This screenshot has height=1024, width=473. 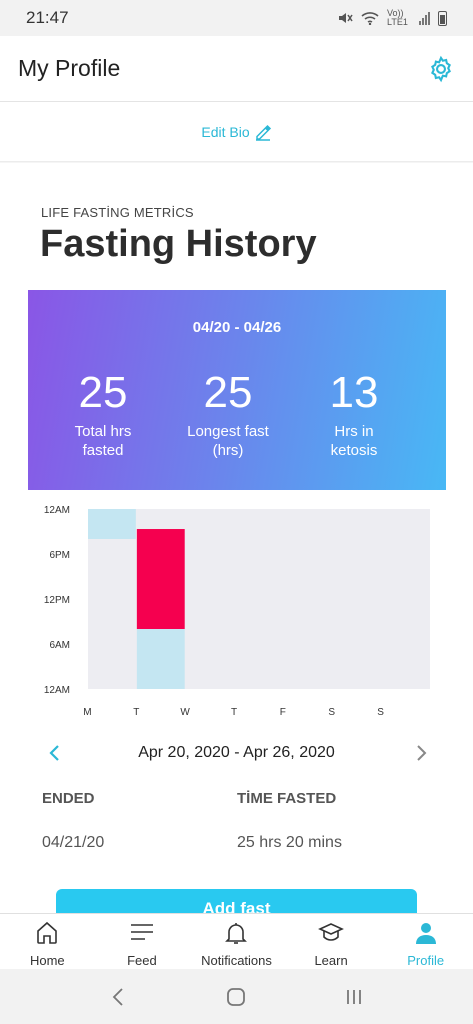 What do you see at coordinates (142, 960) in the screenshot?
I see `tab-label: Feed` at bounding box center [142, 960].